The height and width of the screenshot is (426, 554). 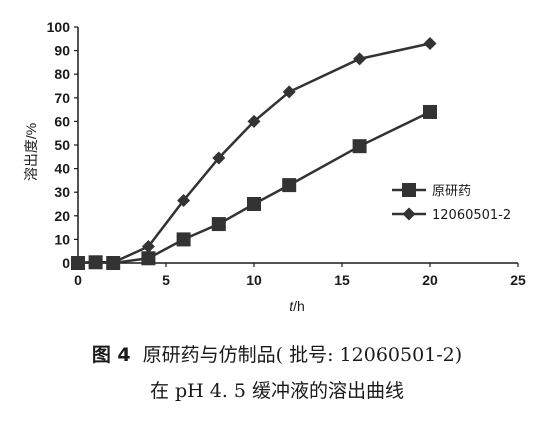 I want to click on x-axis-title-unit: /h, so click(x=299, y=306).